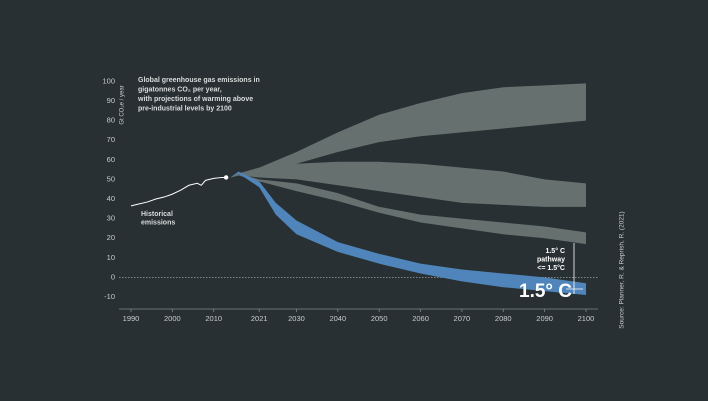  I want to click on y-tick-label: -10, so click(109, 296).